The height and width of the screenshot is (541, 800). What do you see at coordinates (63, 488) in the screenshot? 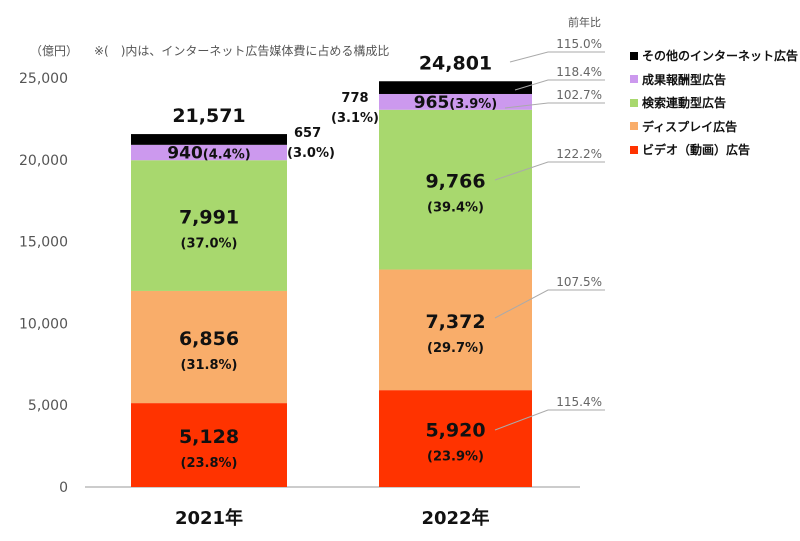
I see `y-tick-label: 0` at bounding box center [63, 488].